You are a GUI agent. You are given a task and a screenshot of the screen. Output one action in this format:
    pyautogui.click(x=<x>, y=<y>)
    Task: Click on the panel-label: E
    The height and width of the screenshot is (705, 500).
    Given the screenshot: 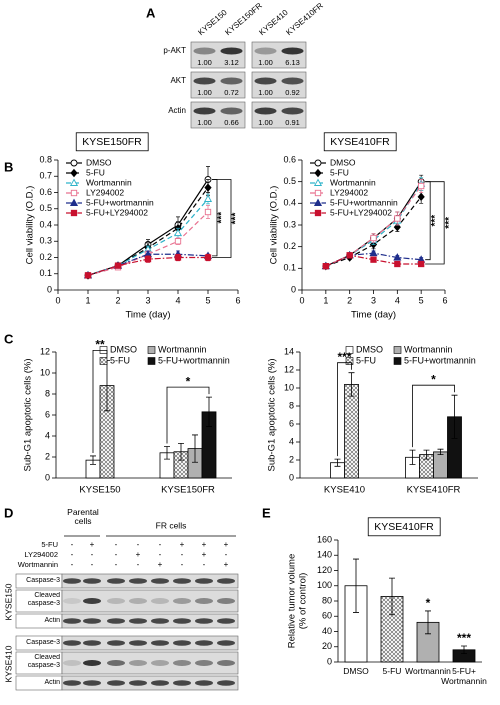 What is the action you would take?
    pyautogui.click(x=266, y=512)
    